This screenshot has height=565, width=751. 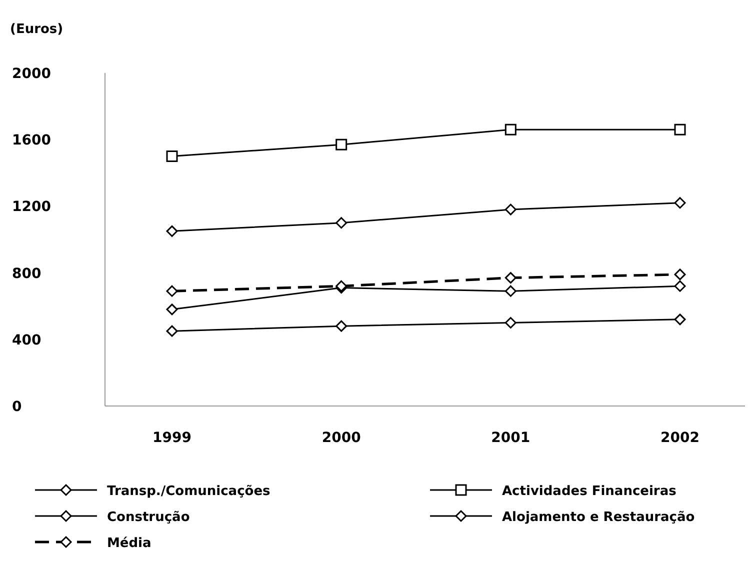 I want to click on y-axis-title: (Euros), so click(x=37, y=29).